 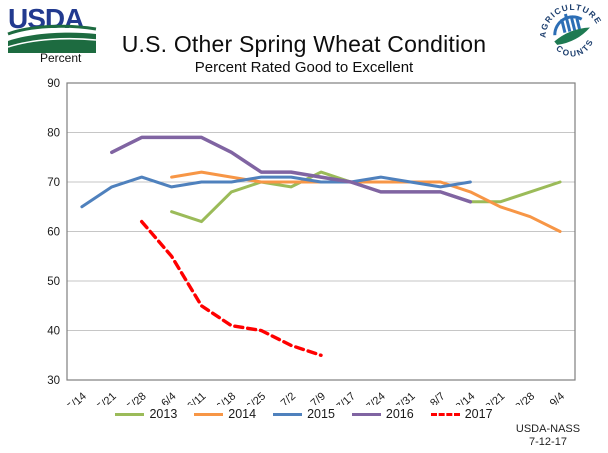 I want to click on series-line-2017, so click(x=231, y=288).